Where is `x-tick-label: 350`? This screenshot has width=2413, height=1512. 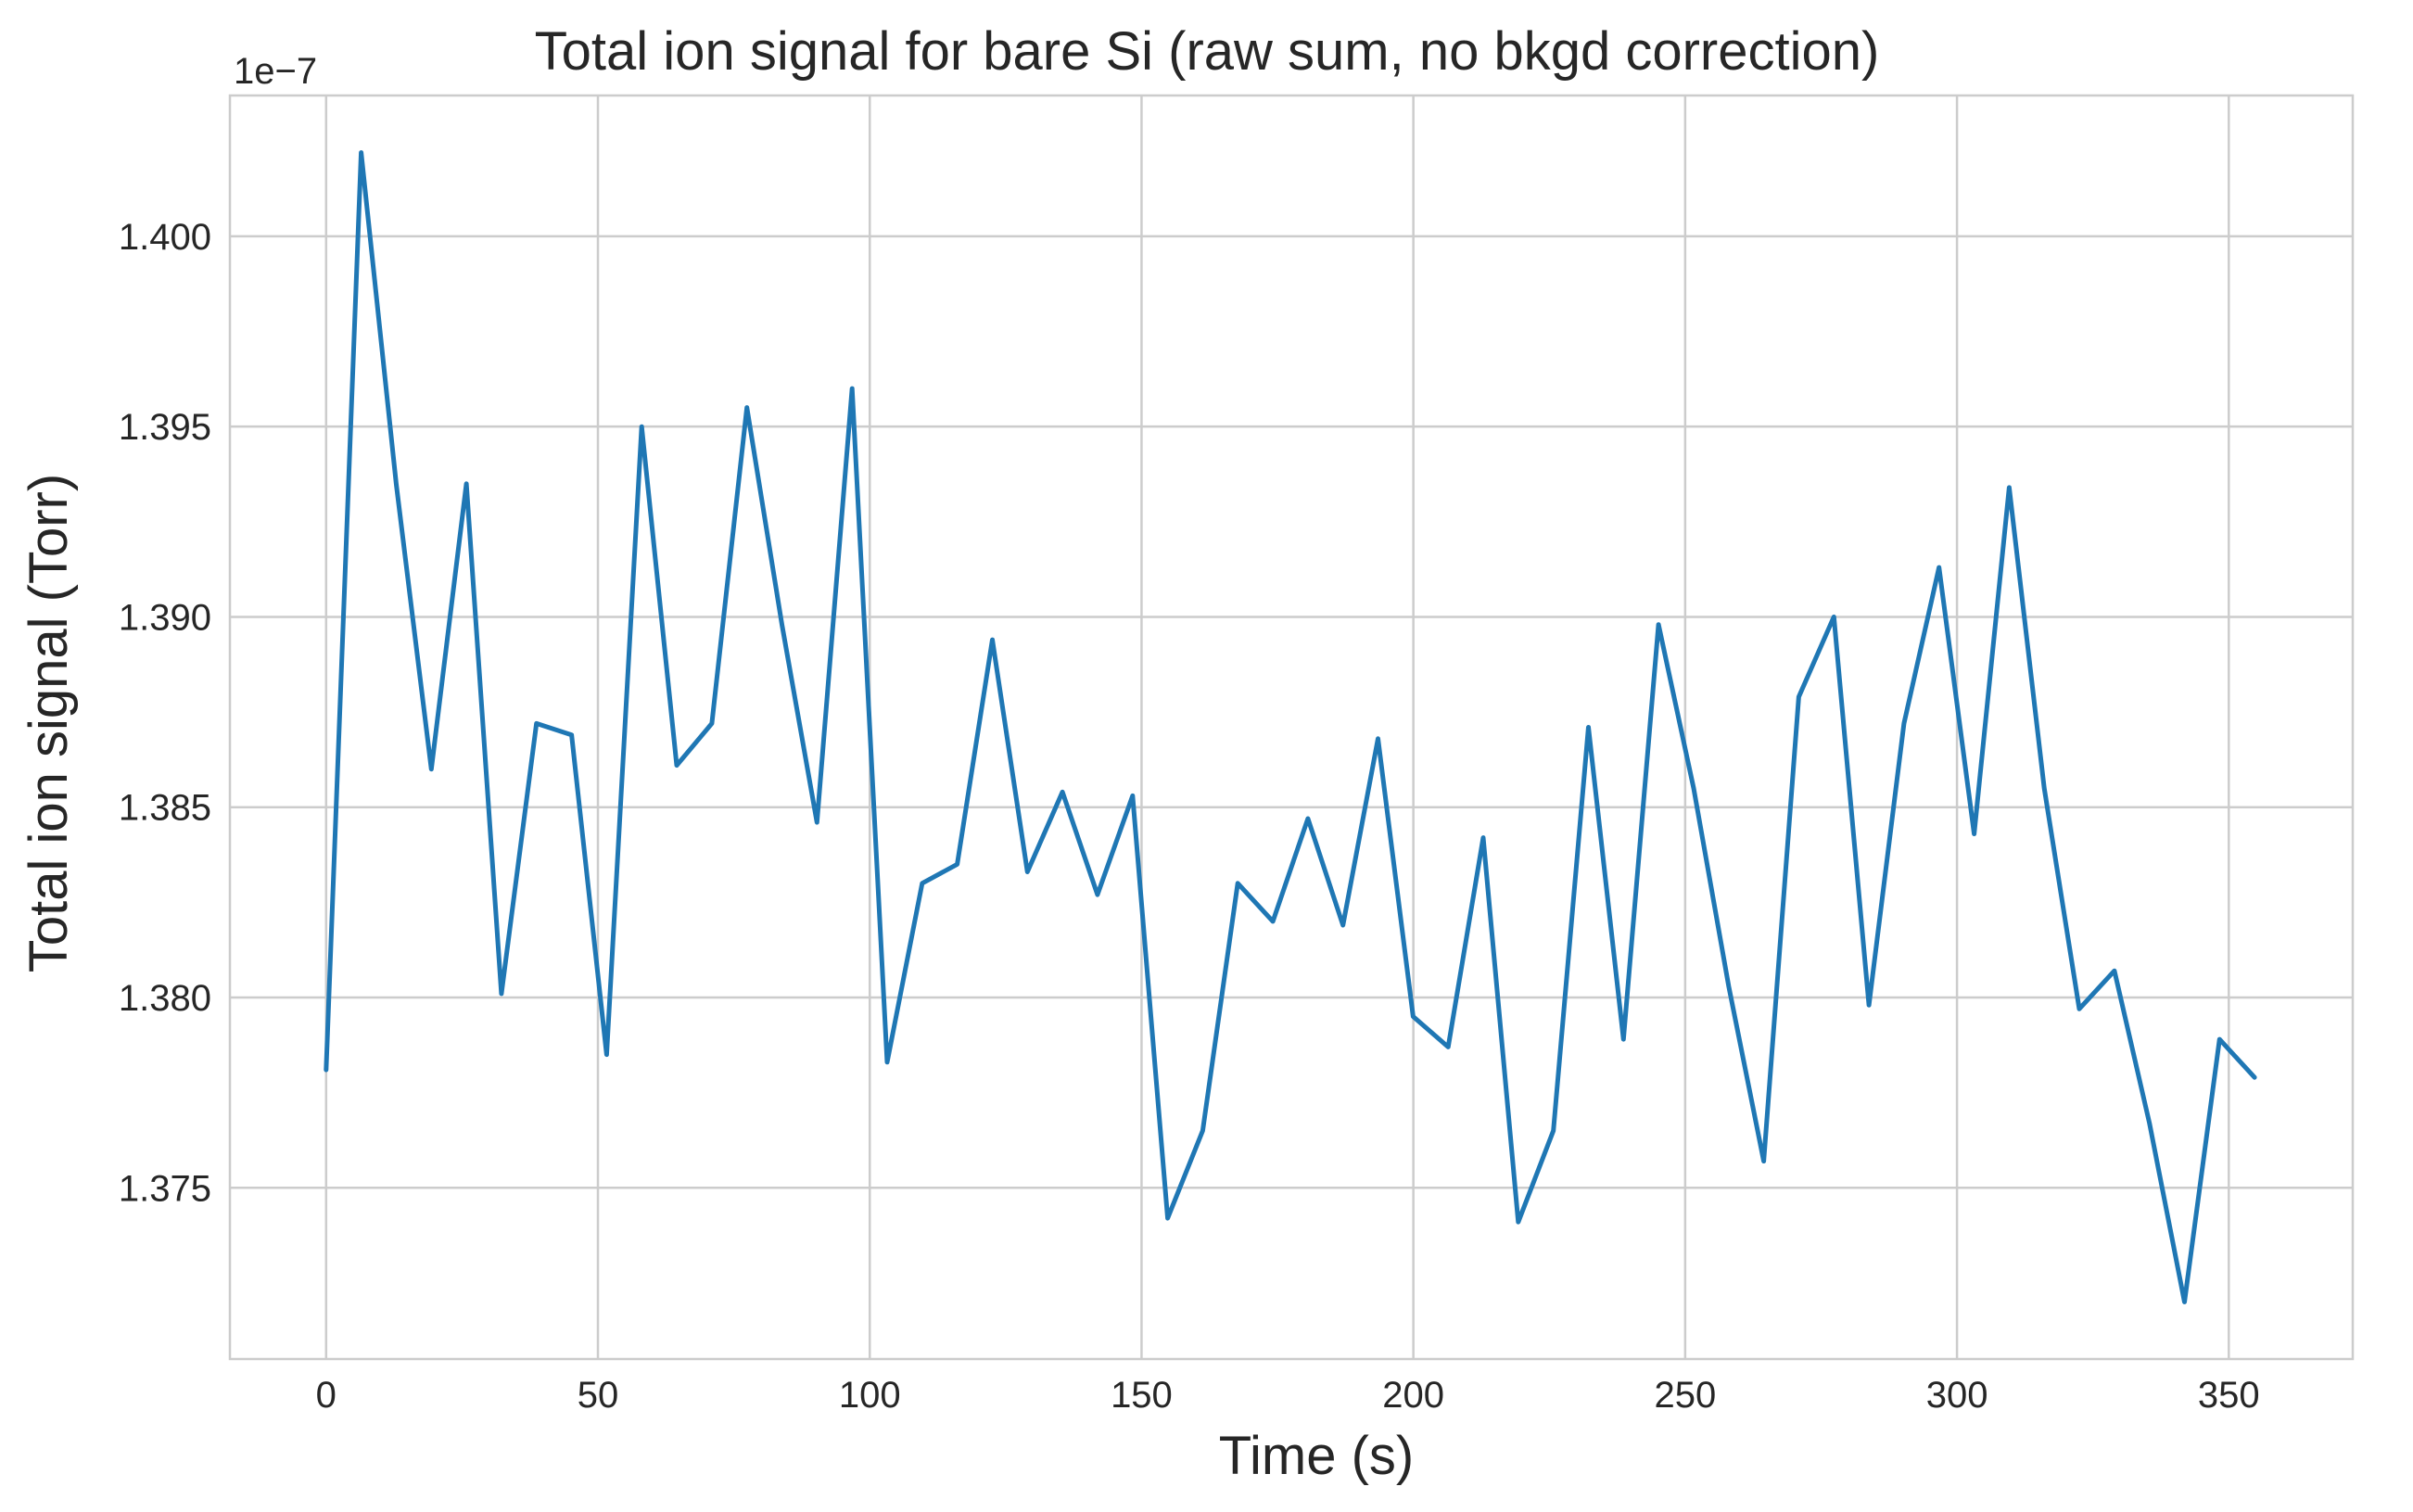
x-tick-label: 350 is located at coordinates (2229, 1395).